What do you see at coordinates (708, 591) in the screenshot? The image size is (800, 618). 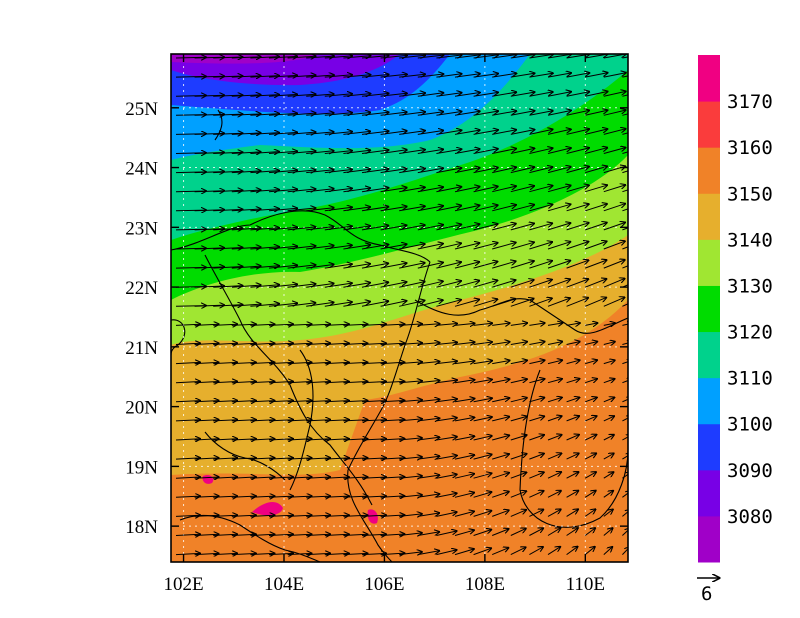 I see `reference-vector: 6` at bounding box center [708, 591].